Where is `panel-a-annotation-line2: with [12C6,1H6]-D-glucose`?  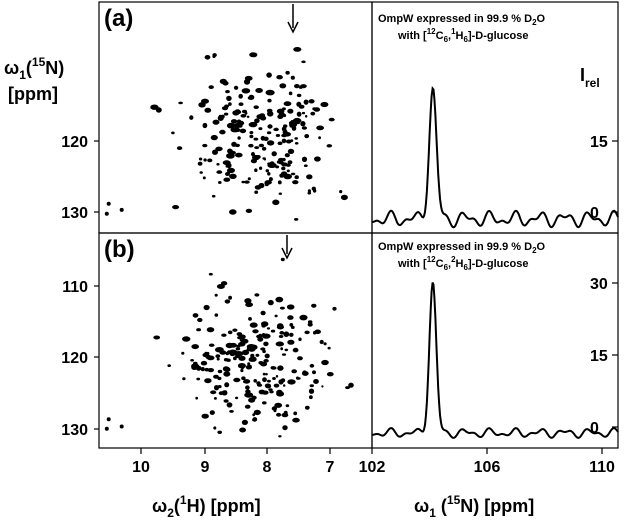 panel-a-annotation-line2: with [12C6,1H6]-D-glucose is located at coordinates (462, 35).